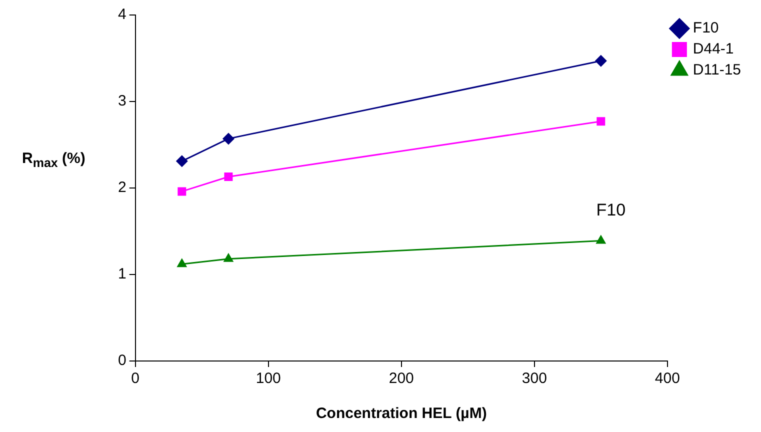 The height and width of the screenshot is (432, 761). I want to click on x-tick-label: 100, so click(268, 379).